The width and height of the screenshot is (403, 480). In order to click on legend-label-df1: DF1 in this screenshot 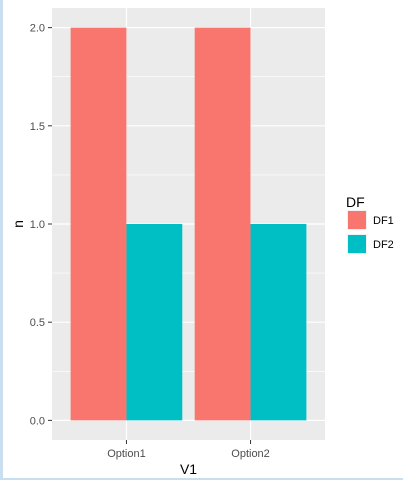, I will do `click(383, 221)`.